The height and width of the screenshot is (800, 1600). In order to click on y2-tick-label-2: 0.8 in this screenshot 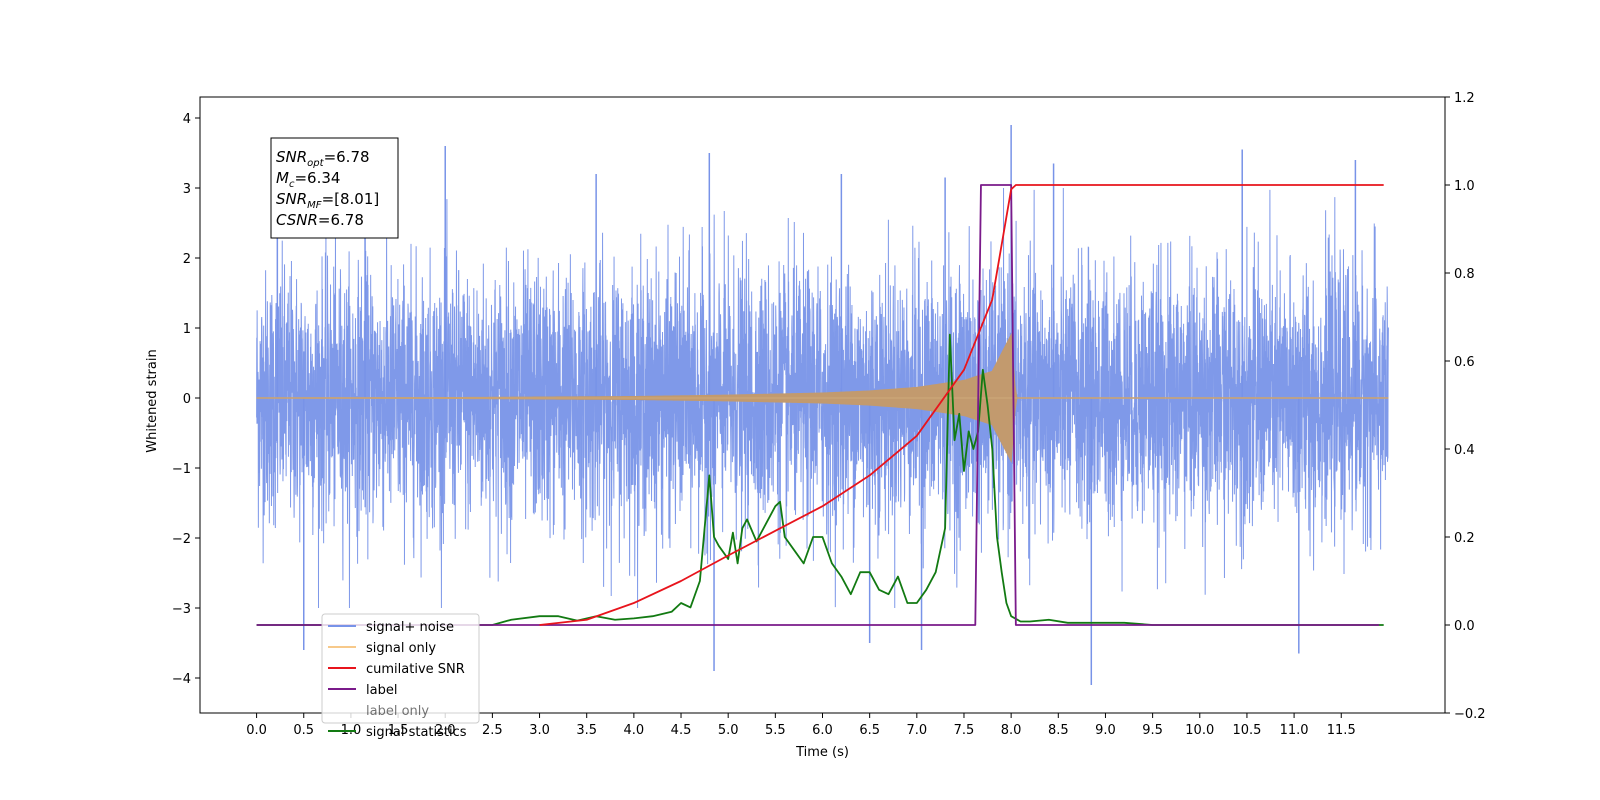, I will do `click(1464, 274)`.